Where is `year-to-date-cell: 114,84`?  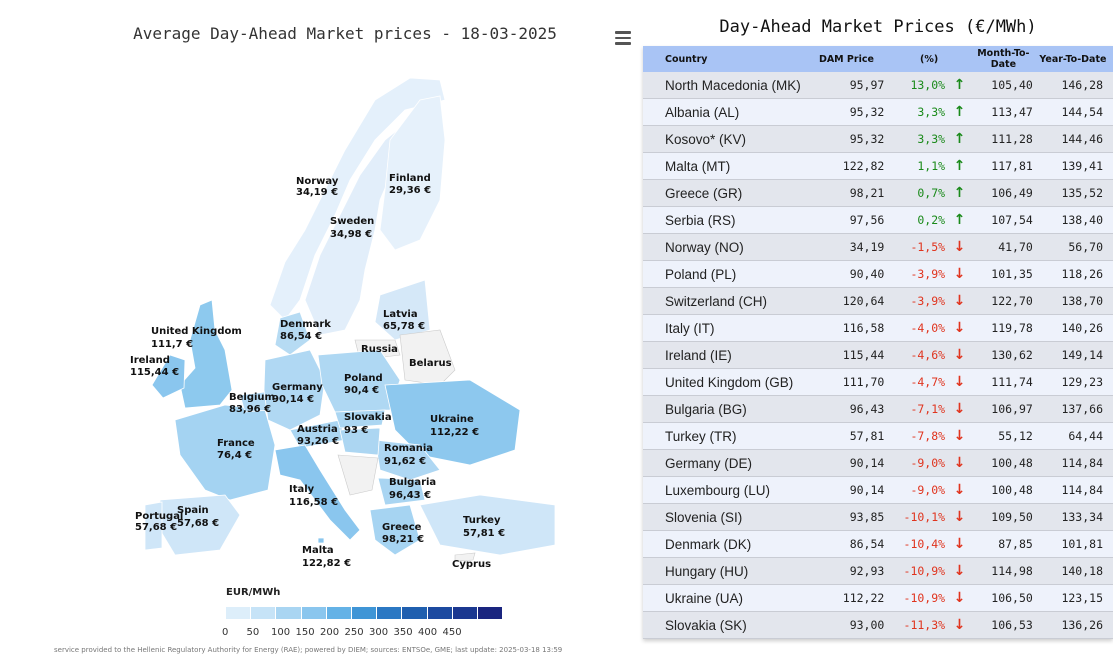 year-to-date-cell: 114,84 is located at coordinates (1072, 463).